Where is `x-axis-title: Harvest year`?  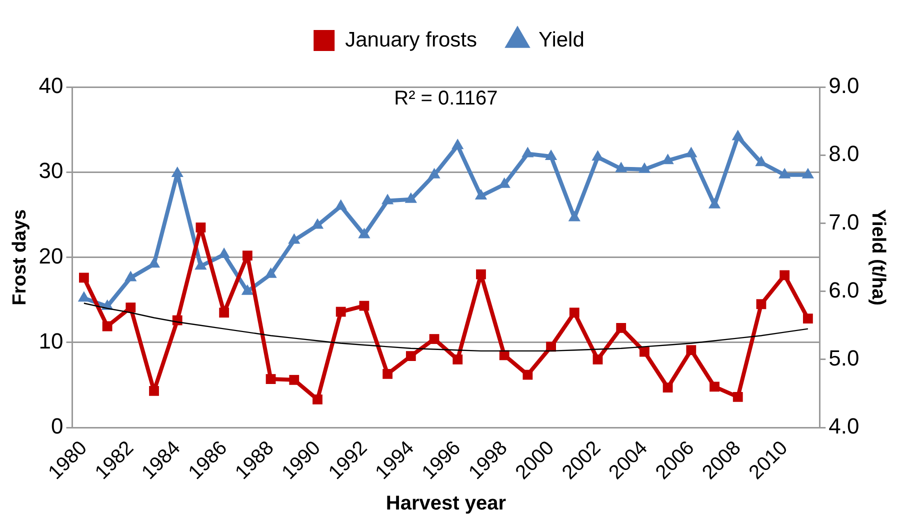 x-axis-title: Harvest year is located at coordinates (446, 503).